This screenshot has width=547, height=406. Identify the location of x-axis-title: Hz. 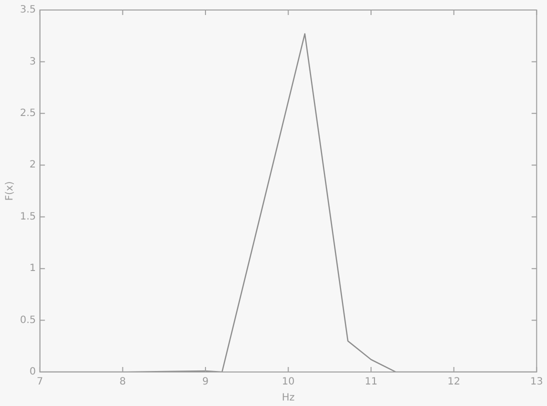
(288, 398).